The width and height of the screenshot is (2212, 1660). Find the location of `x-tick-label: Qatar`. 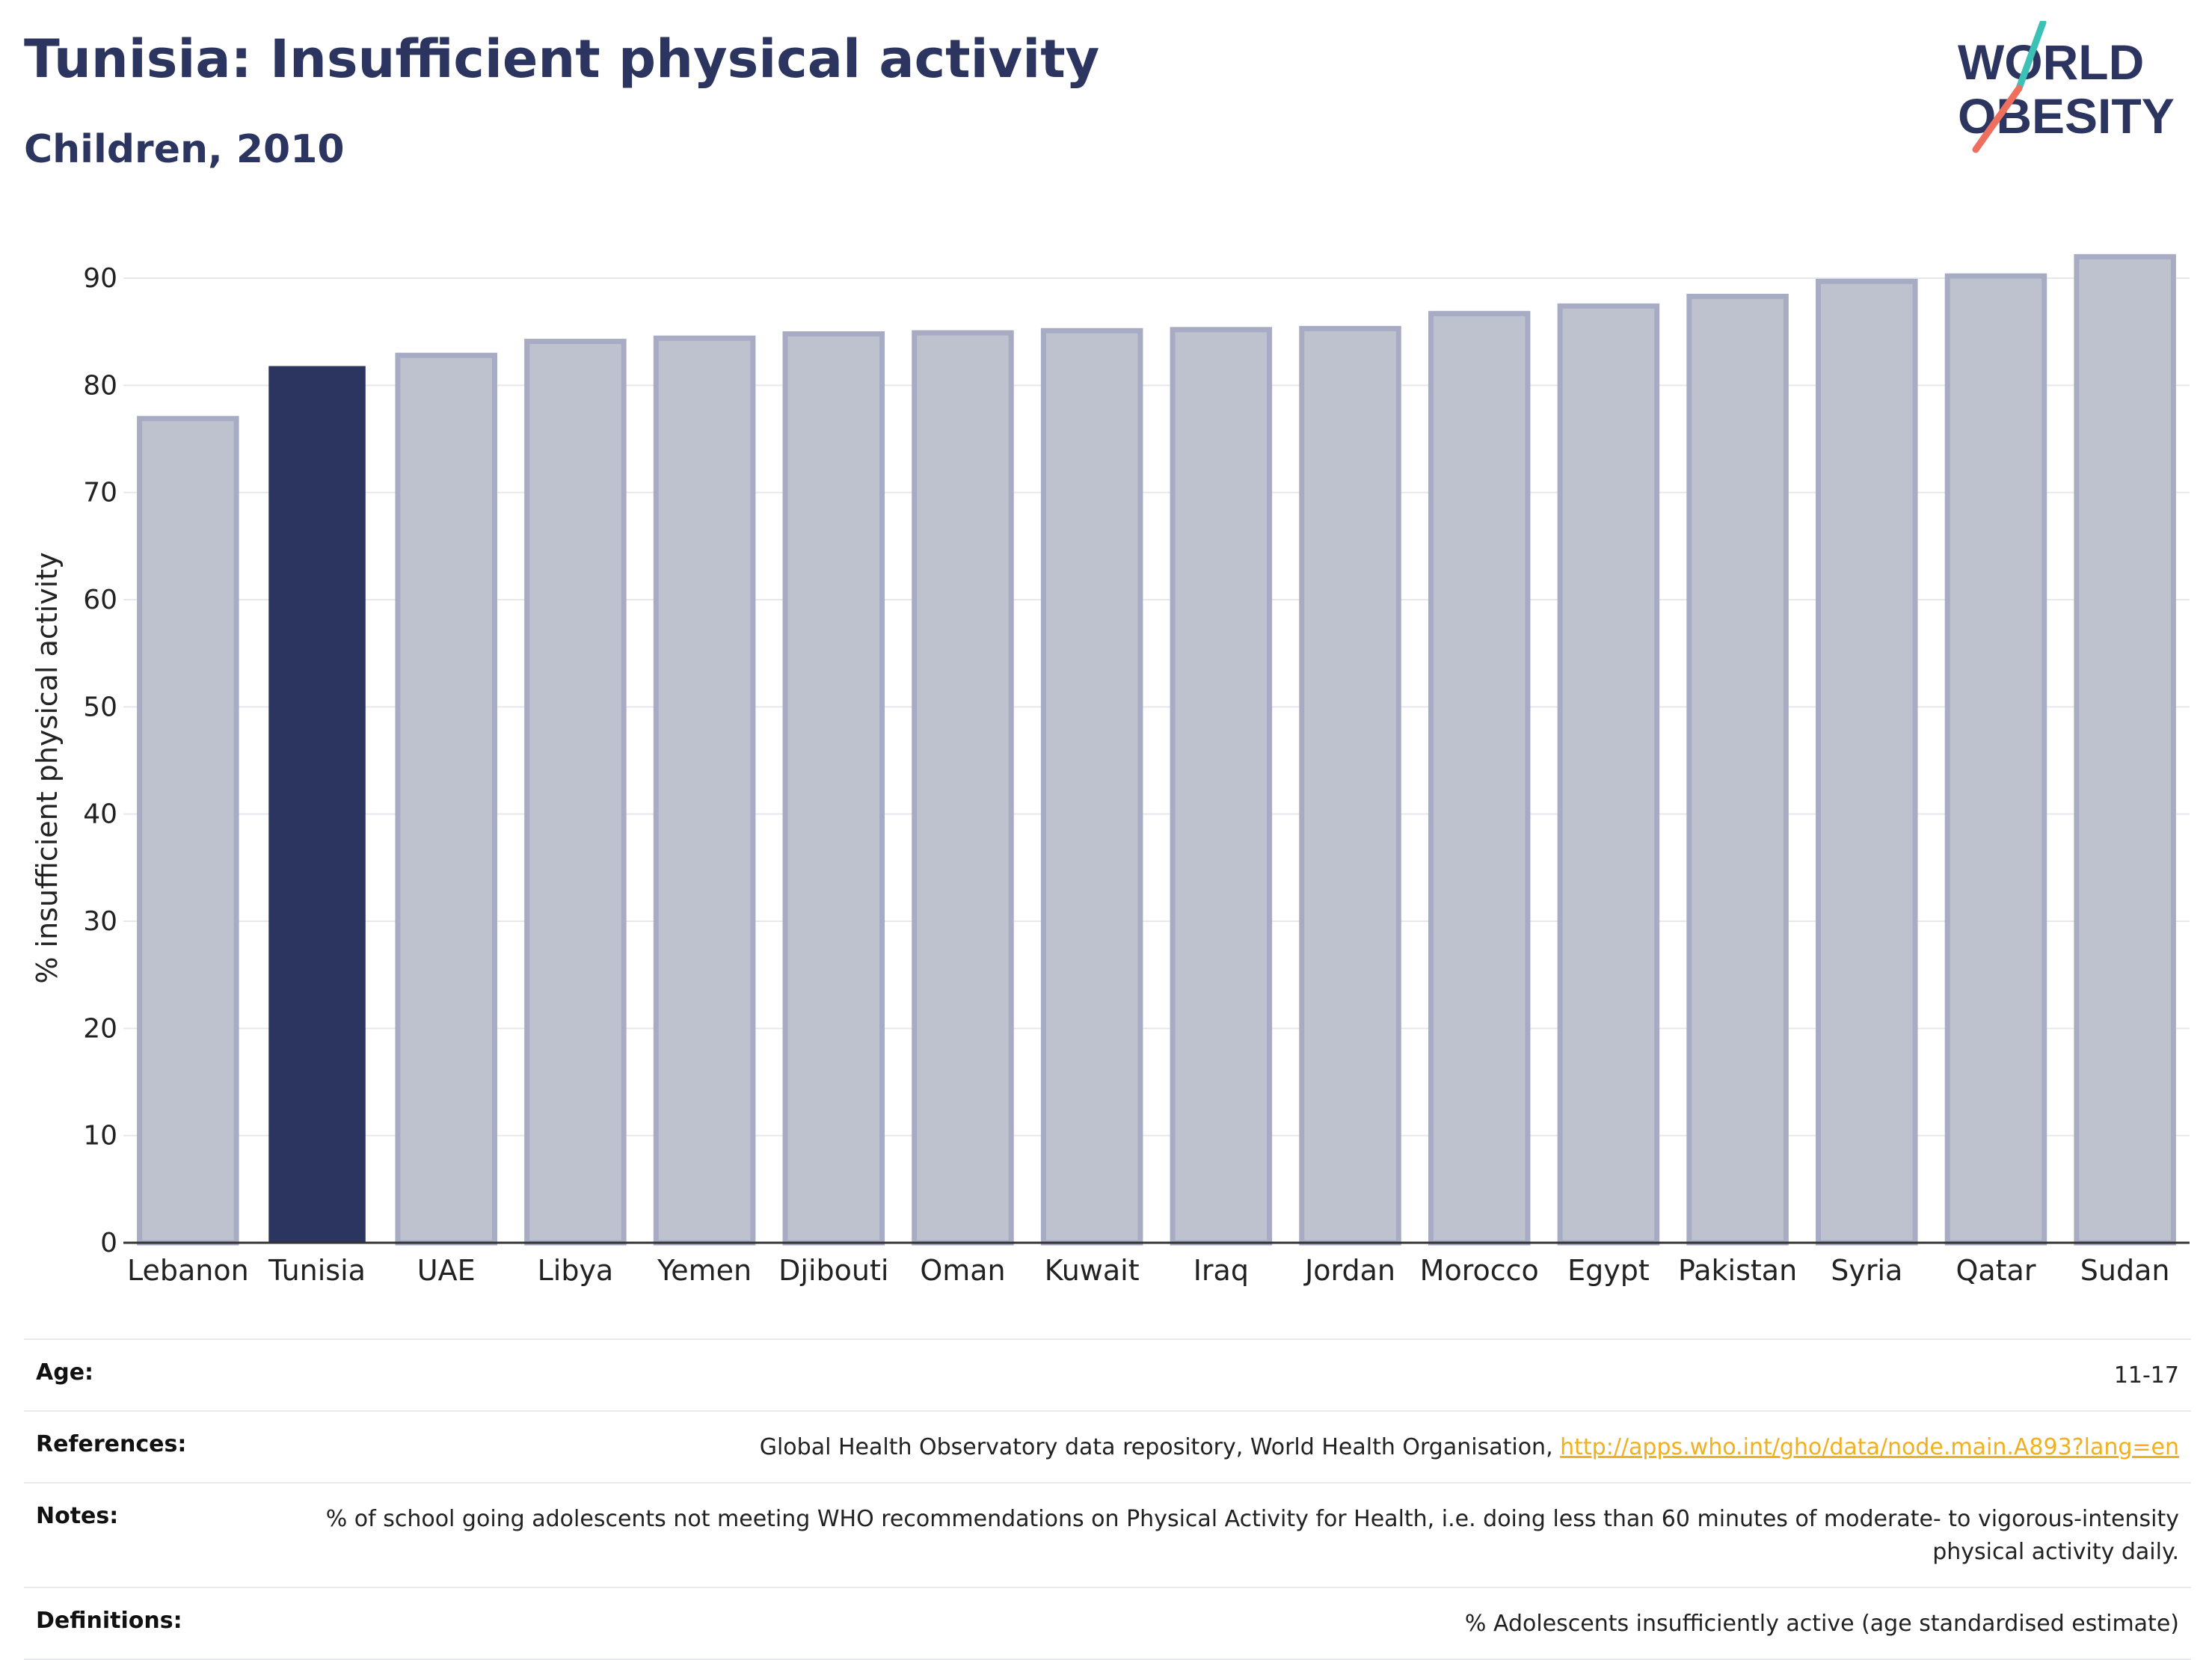

x-tick-label: Qatar is located at coordinates (1996, 1270).